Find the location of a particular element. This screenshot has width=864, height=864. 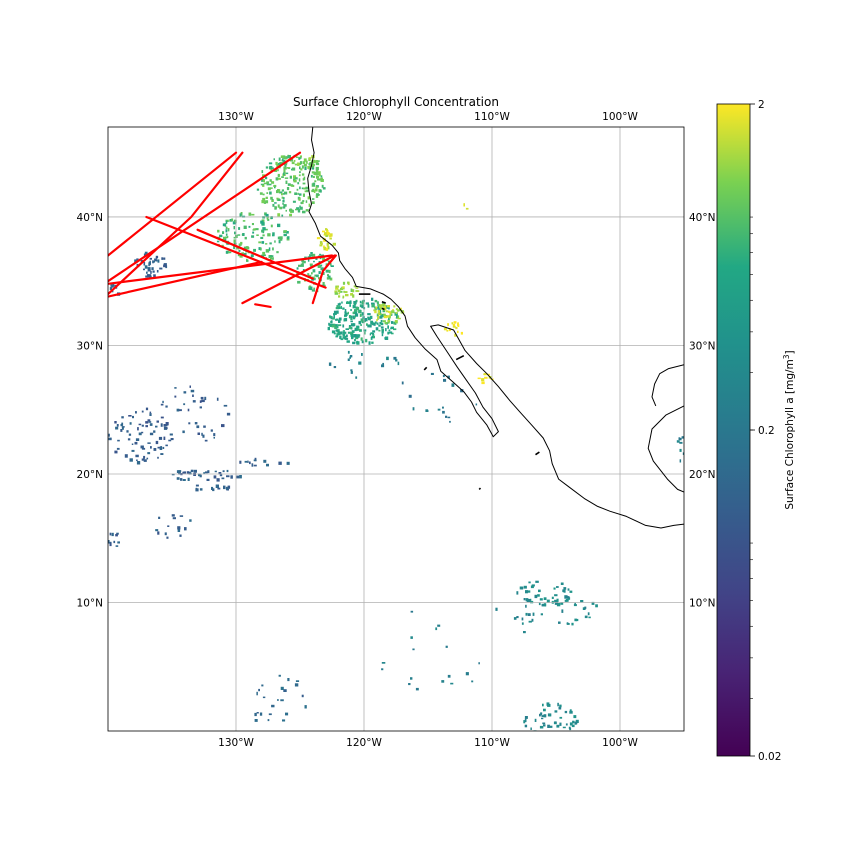

lat-tick-label-right: 30°N is located at coordinates (702, 346).